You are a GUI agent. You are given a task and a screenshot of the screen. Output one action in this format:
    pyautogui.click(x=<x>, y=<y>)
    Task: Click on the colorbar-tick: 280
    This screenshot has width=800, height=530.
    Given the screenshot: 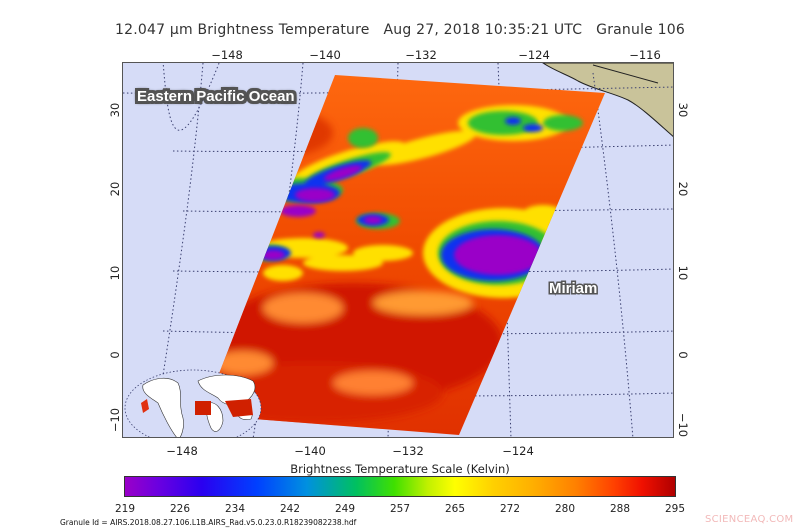 What is the action you would take?
    pyautogui.click(x=565, y=509)
    